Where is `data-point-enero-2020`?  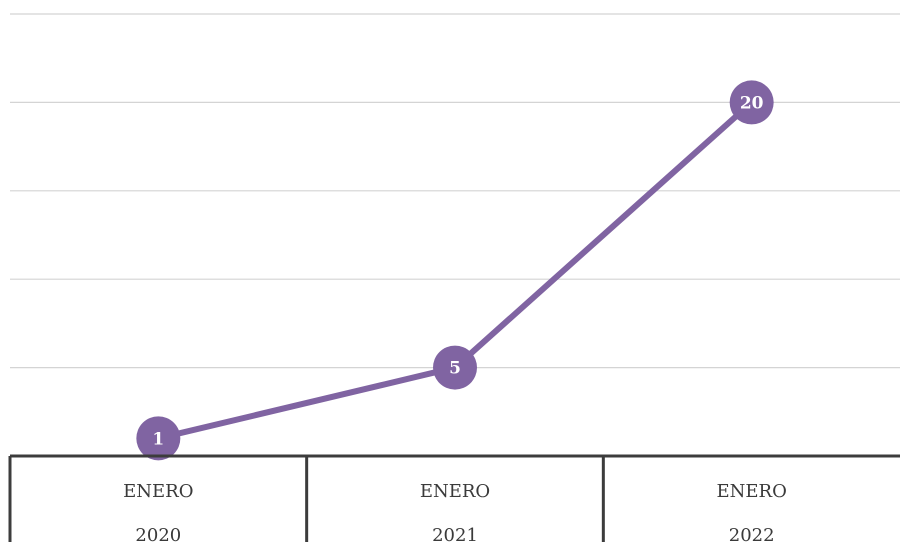
data-point-enero-2020 is located at coordinates (158, 438).